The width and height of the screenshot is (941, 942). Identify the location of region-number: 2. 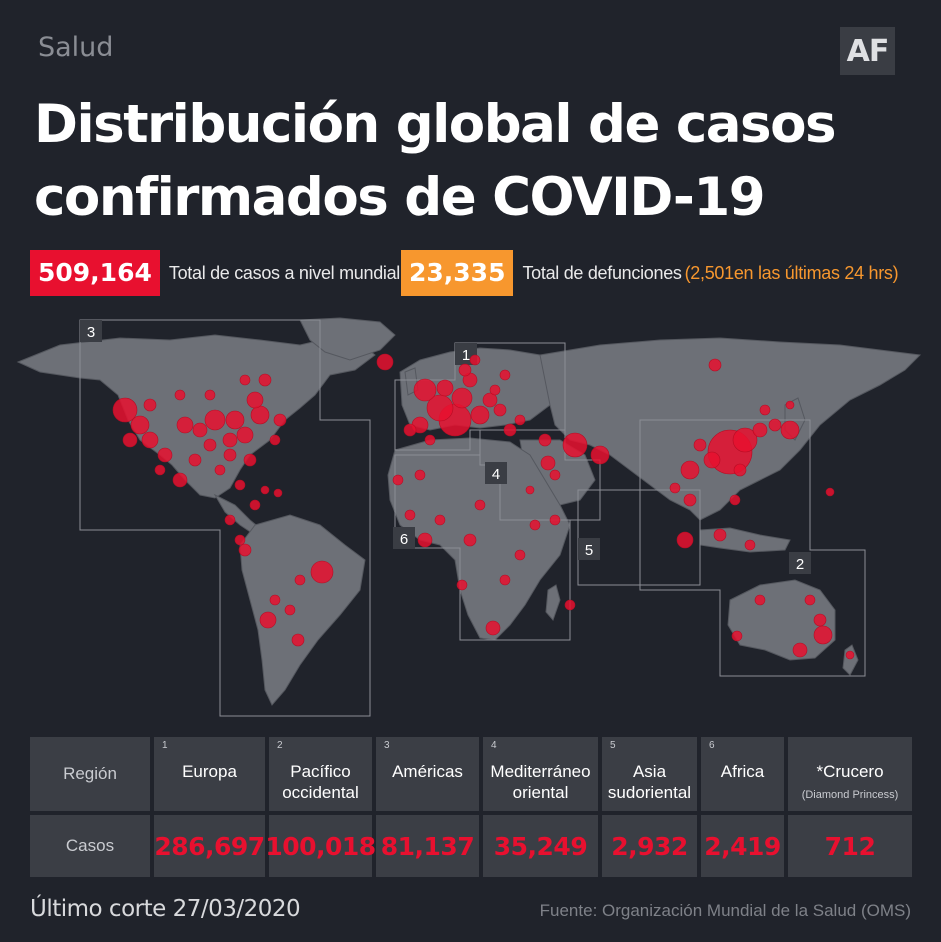
(280, 745).